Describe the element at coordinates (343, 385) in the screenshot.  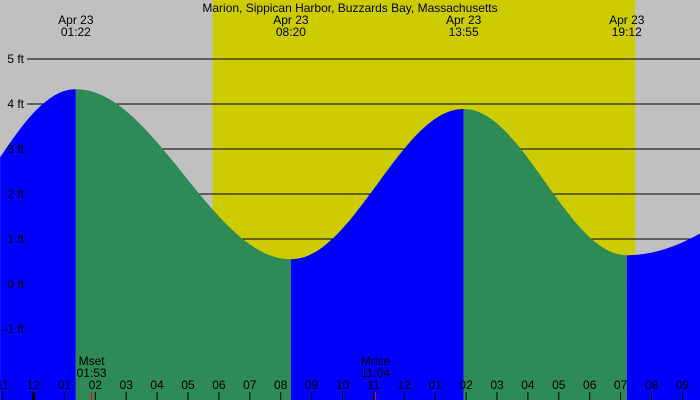
I see `x-tick-label: 10` at that location.